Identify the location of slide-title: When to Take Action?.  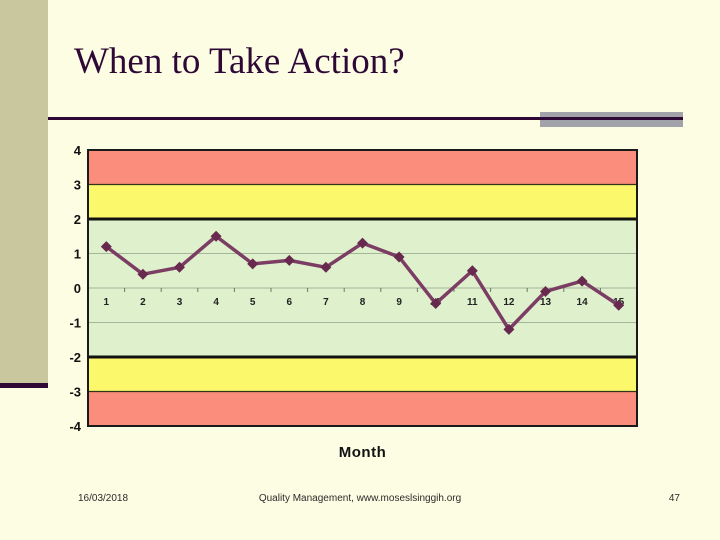
(239, 61).